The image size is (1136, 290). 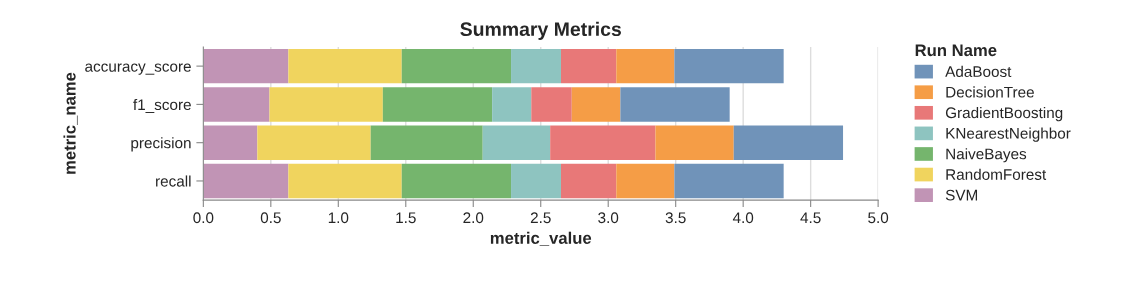 What do you see at coordinates (990, 92) in the screenshot?
I see `legend-label: DecisionTree` at bounding box center [990, 92].